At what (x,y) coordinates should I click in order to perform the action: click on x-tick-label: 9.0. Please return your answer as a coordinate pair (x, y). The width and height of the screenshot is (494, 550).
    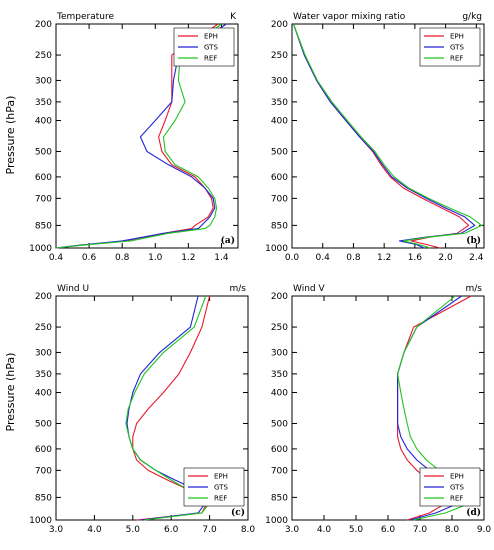
    Looking at the image, I should click on (484, 530).